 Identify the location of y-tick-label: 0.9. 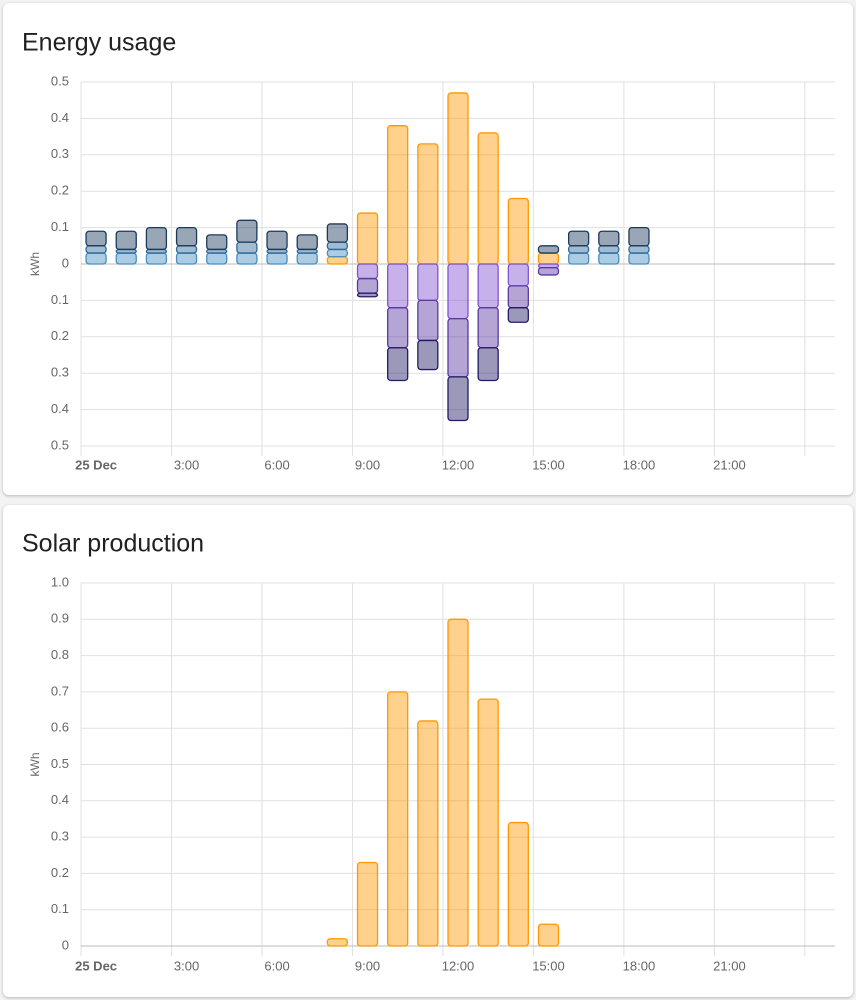
(60, 618).